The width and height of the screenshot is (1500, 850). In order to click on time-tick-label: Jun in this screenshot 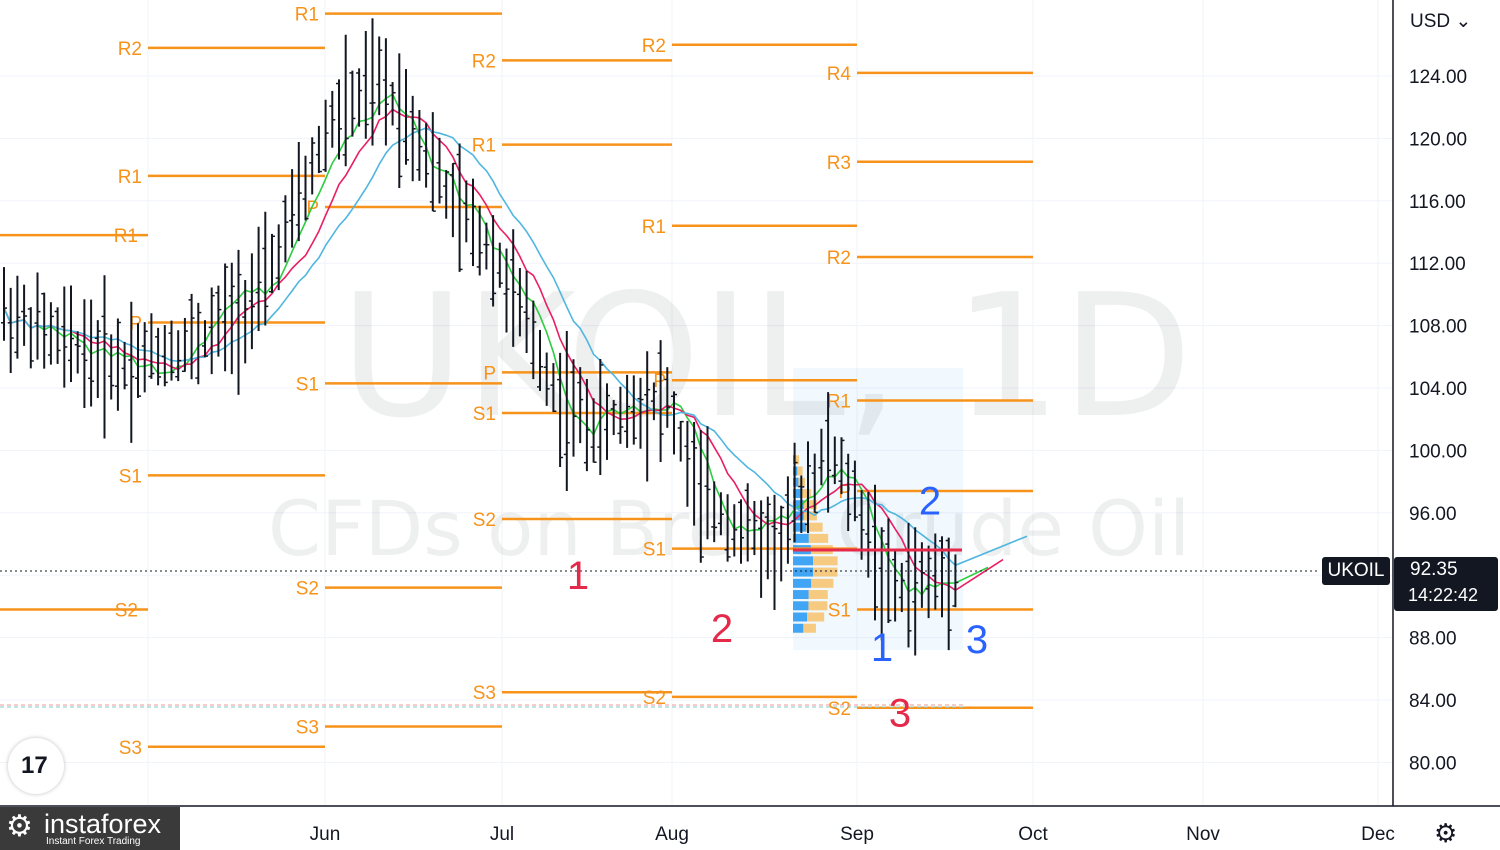, I will do `click(325, 834)`.